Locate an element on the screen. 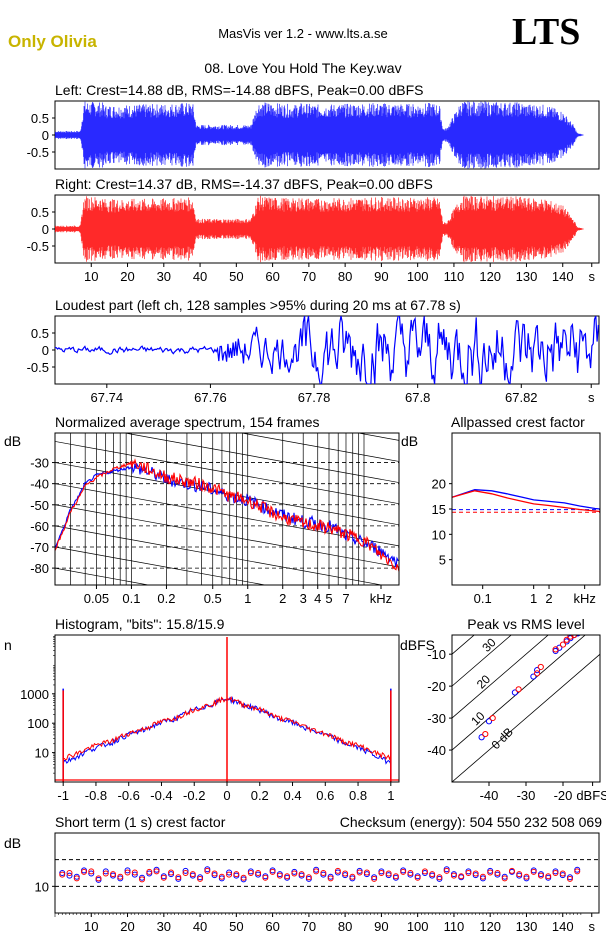 This screenshot has width=606, height=946. shortterm-frame is located at coordinates (327, 873).